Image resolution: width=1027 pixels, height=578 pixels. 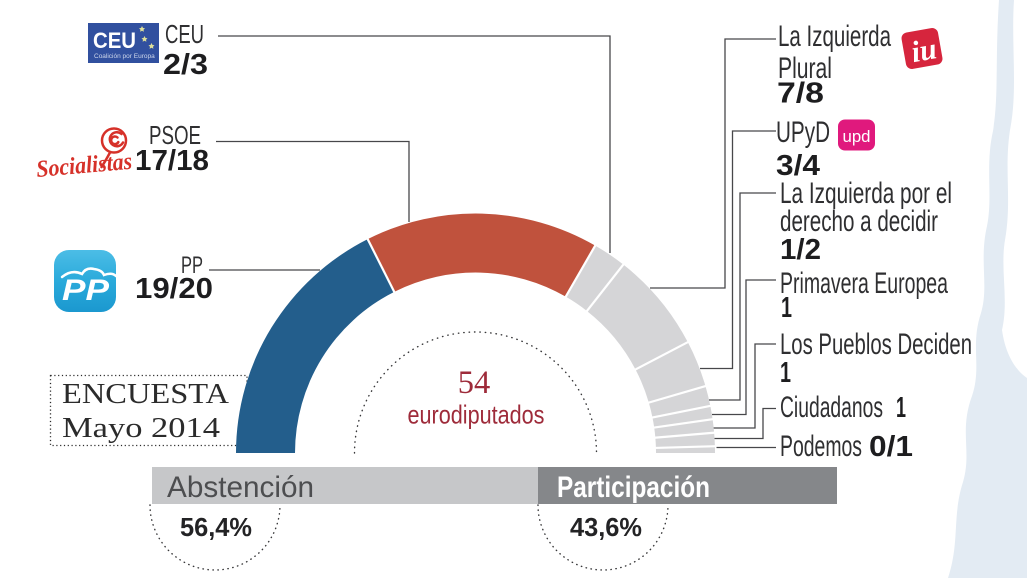 What do you see at coordinates (175, 135) in the screenshot?
I see `svg-text: PSOE` at bounding box center [175, 135].